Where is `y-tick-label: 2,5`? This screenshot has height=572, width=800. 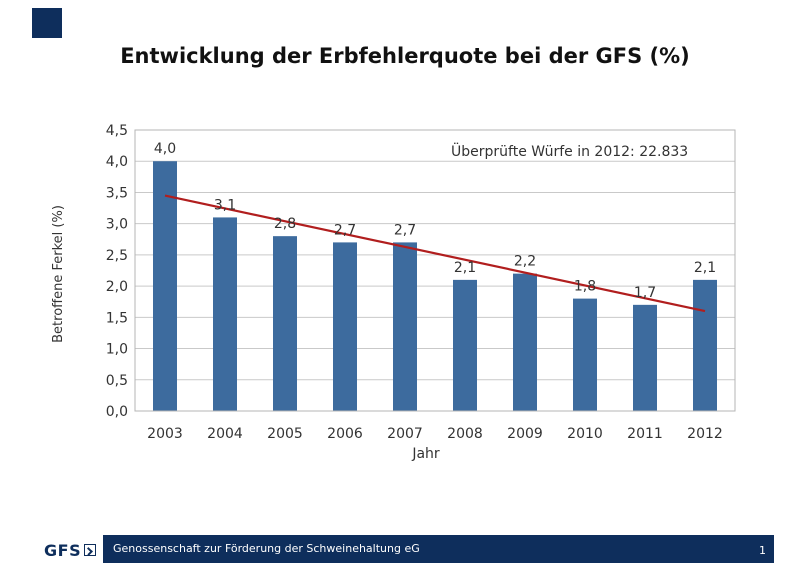 y-tick-label: 2,5 is located at coordinates (117, 256).